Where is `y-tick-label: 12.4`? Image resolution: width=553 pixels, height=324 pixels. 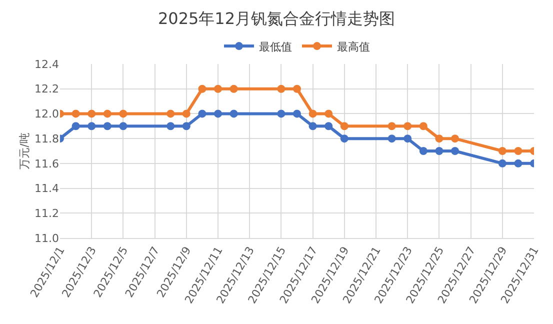 y-tick-label: 12.4 is located at coordinates (46, 64).